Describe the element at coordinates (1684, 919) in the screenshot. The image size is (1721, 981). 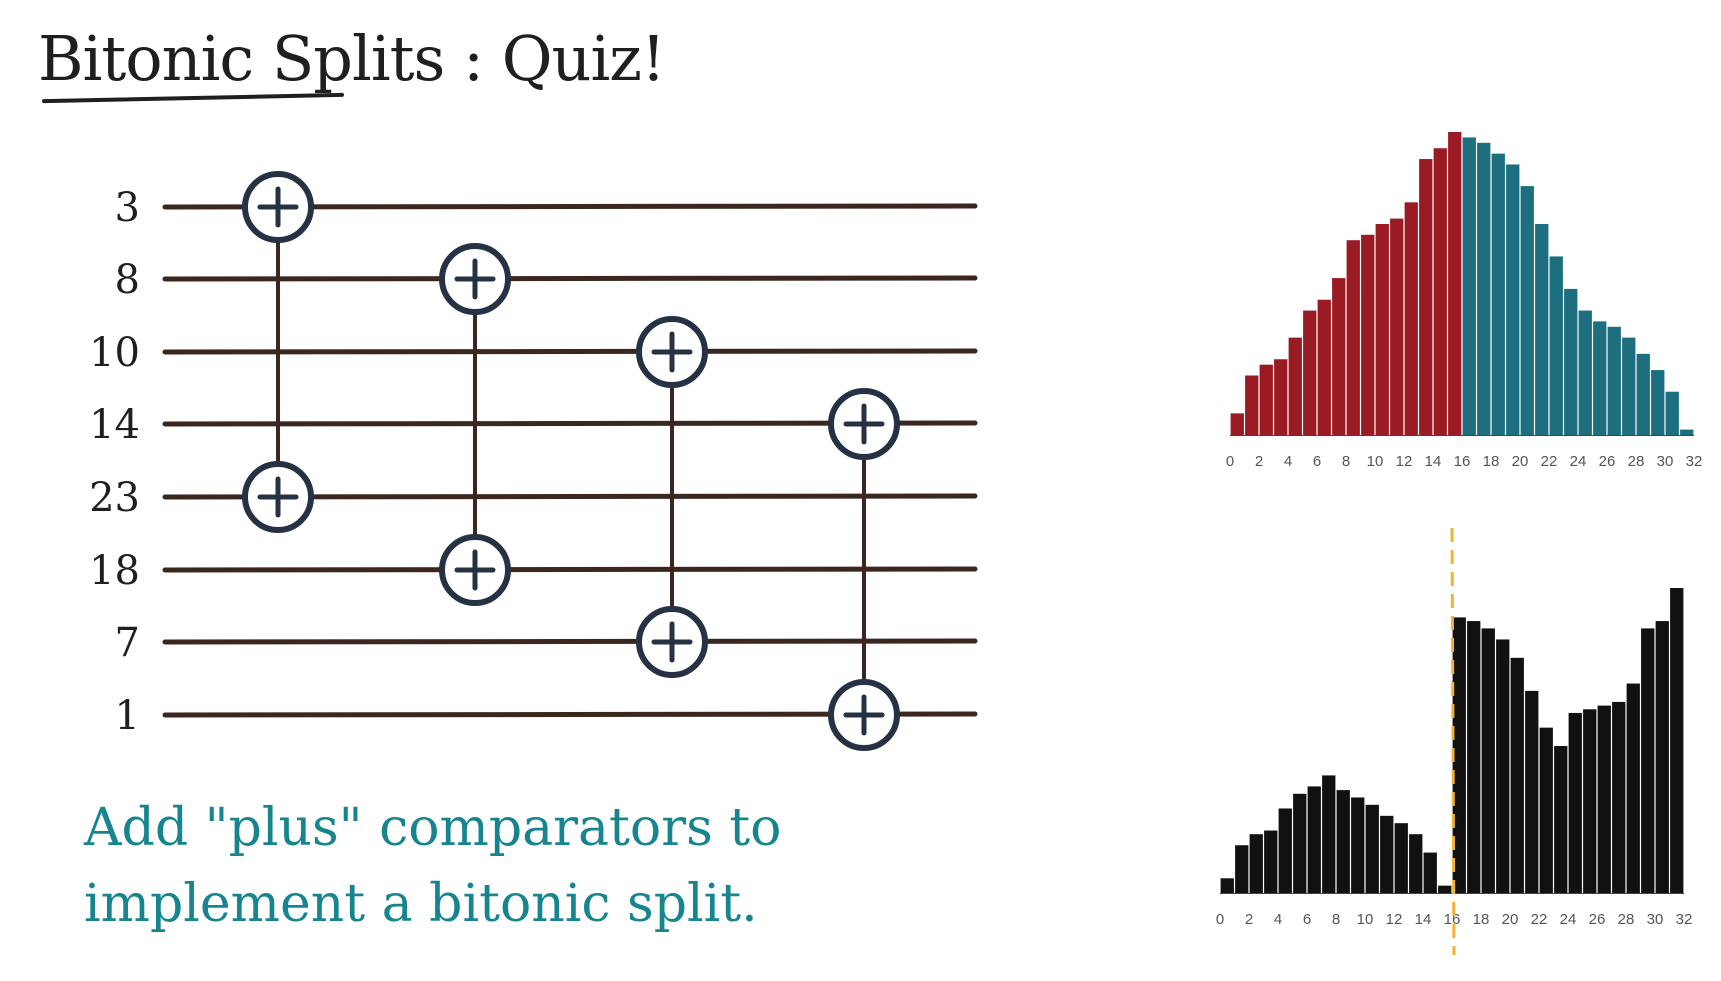
I see `x-tick-label: 32` at that location.